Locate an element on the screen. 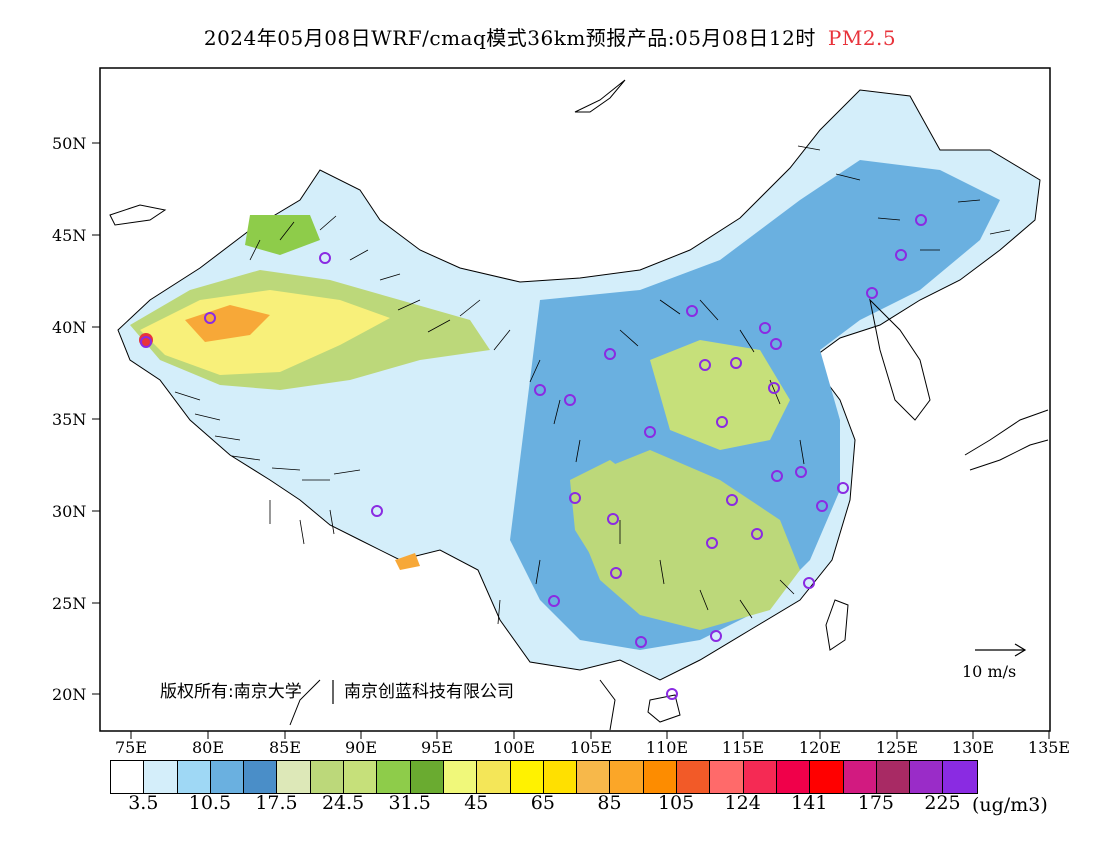  lon-label: 110E is located at coordinates (667, 747).